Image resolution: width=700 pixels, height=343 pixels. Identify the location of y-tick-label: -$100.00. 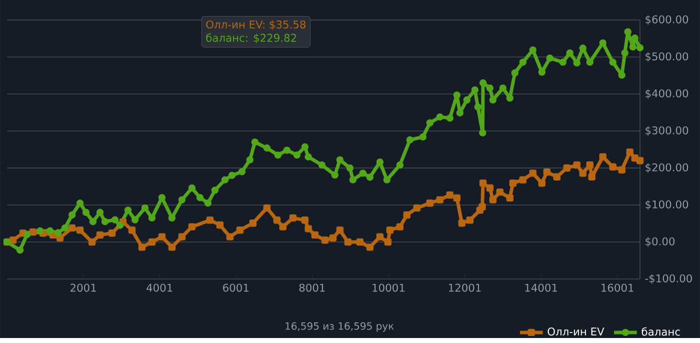
(668, 279).